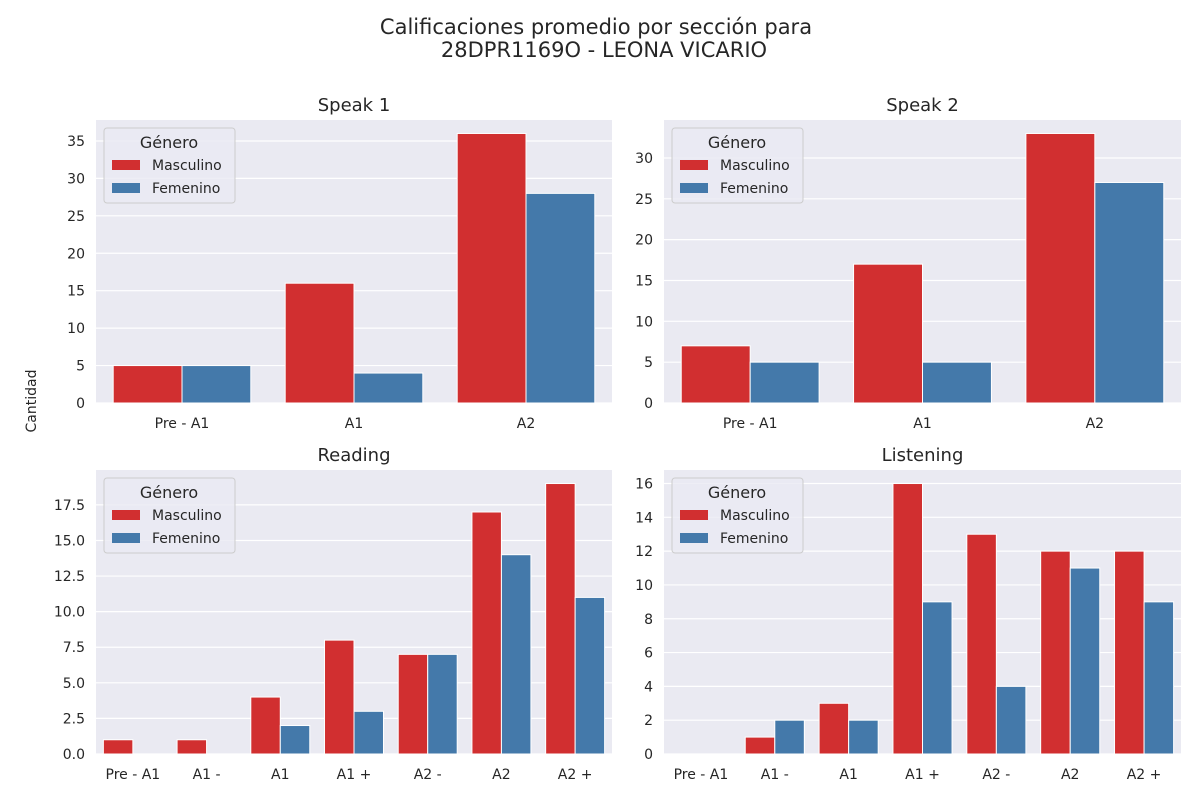  What do you see at coordinates (644, 485) in the screenshot?
I see `y-tick-label: 16` at bounding box center [644, 485].